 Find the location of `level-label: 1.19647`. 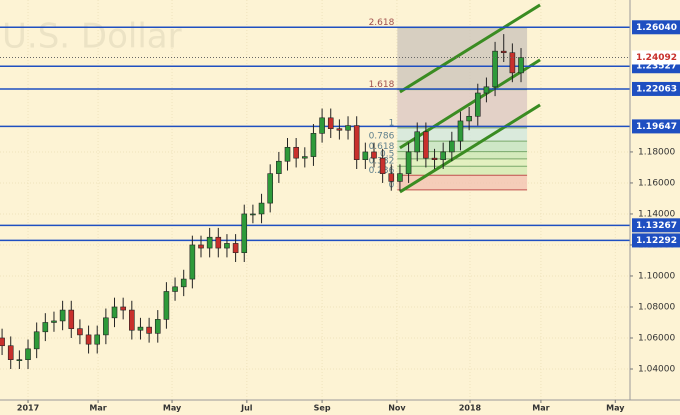

level-label: 1.19647 is located at coordinates (656, 127).